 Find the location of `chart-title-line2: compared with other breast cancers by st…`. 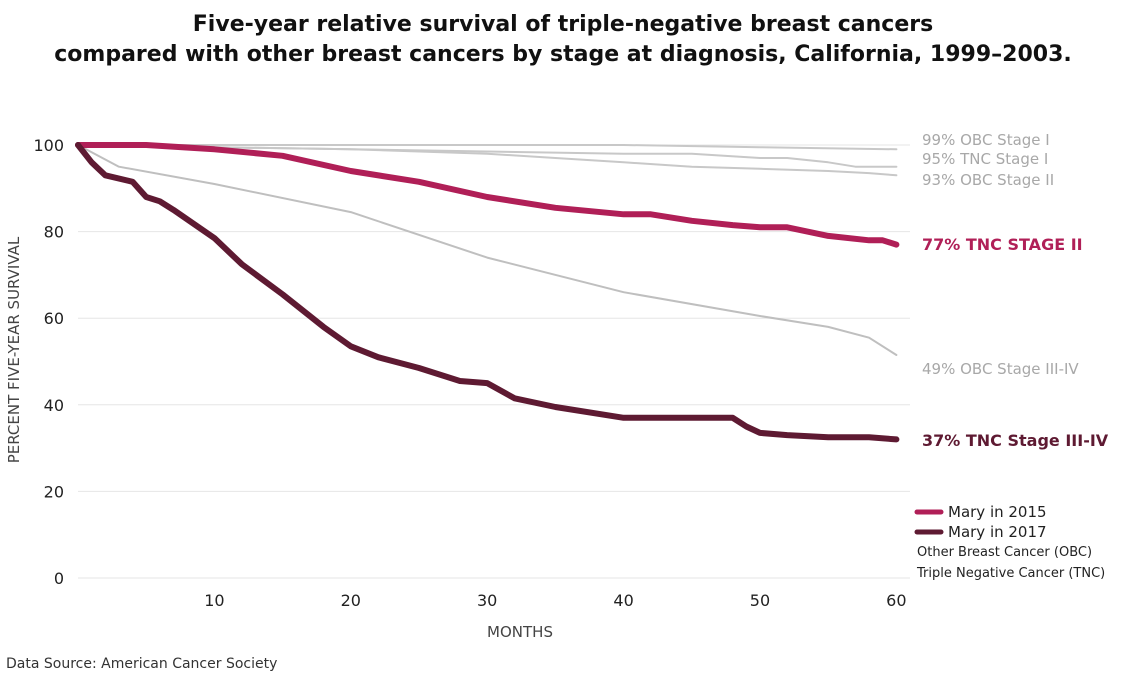

chart-title-line2: compared with other breast cancers by st… is located at coordinates (563, 54).